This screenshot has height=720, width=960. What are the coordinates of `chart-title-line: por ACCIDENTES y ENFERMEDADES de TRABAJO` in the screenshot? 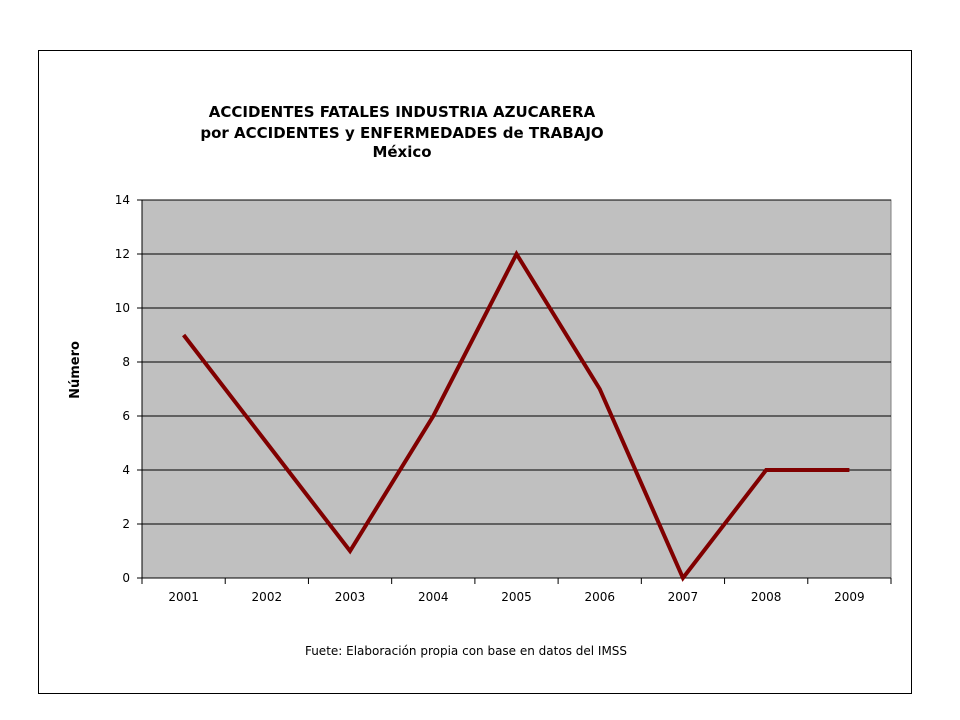 It's located at (401, 133).